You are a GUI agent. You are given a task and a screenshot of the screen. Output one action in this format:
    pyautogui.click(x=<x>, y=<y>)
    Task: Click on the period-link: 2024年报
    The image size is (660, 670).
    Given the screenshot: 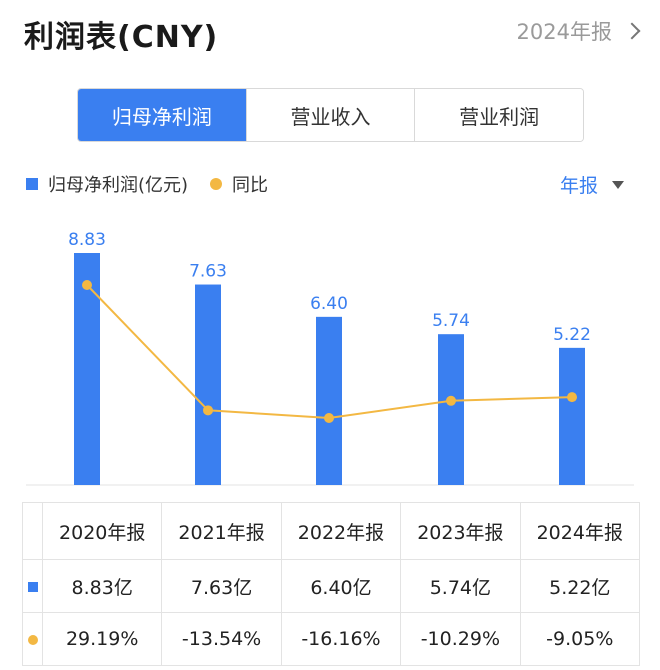 What is the action you would take?
    pyautogui.click(x=578, y=31)
    